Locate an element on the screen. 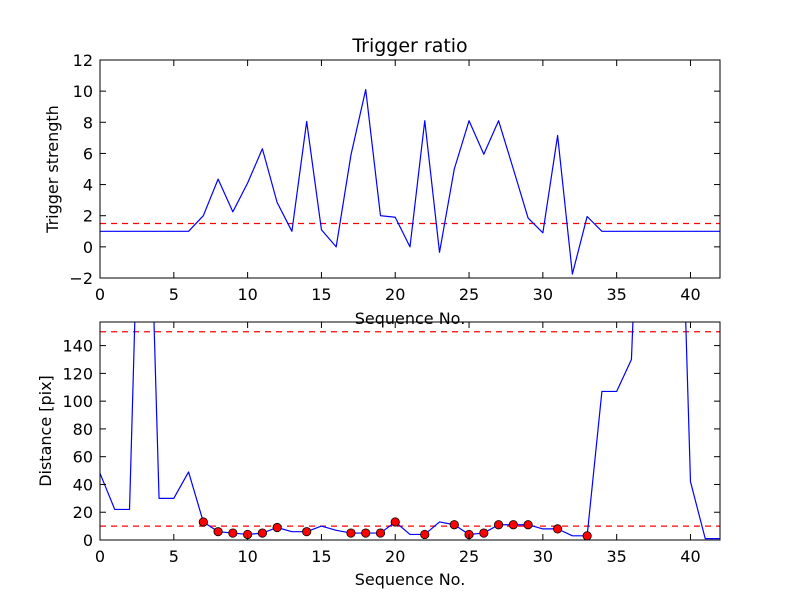 The height and width of the screenshot is (600, 800). y-tick-label: −2 is located at coordinates (81, 278).